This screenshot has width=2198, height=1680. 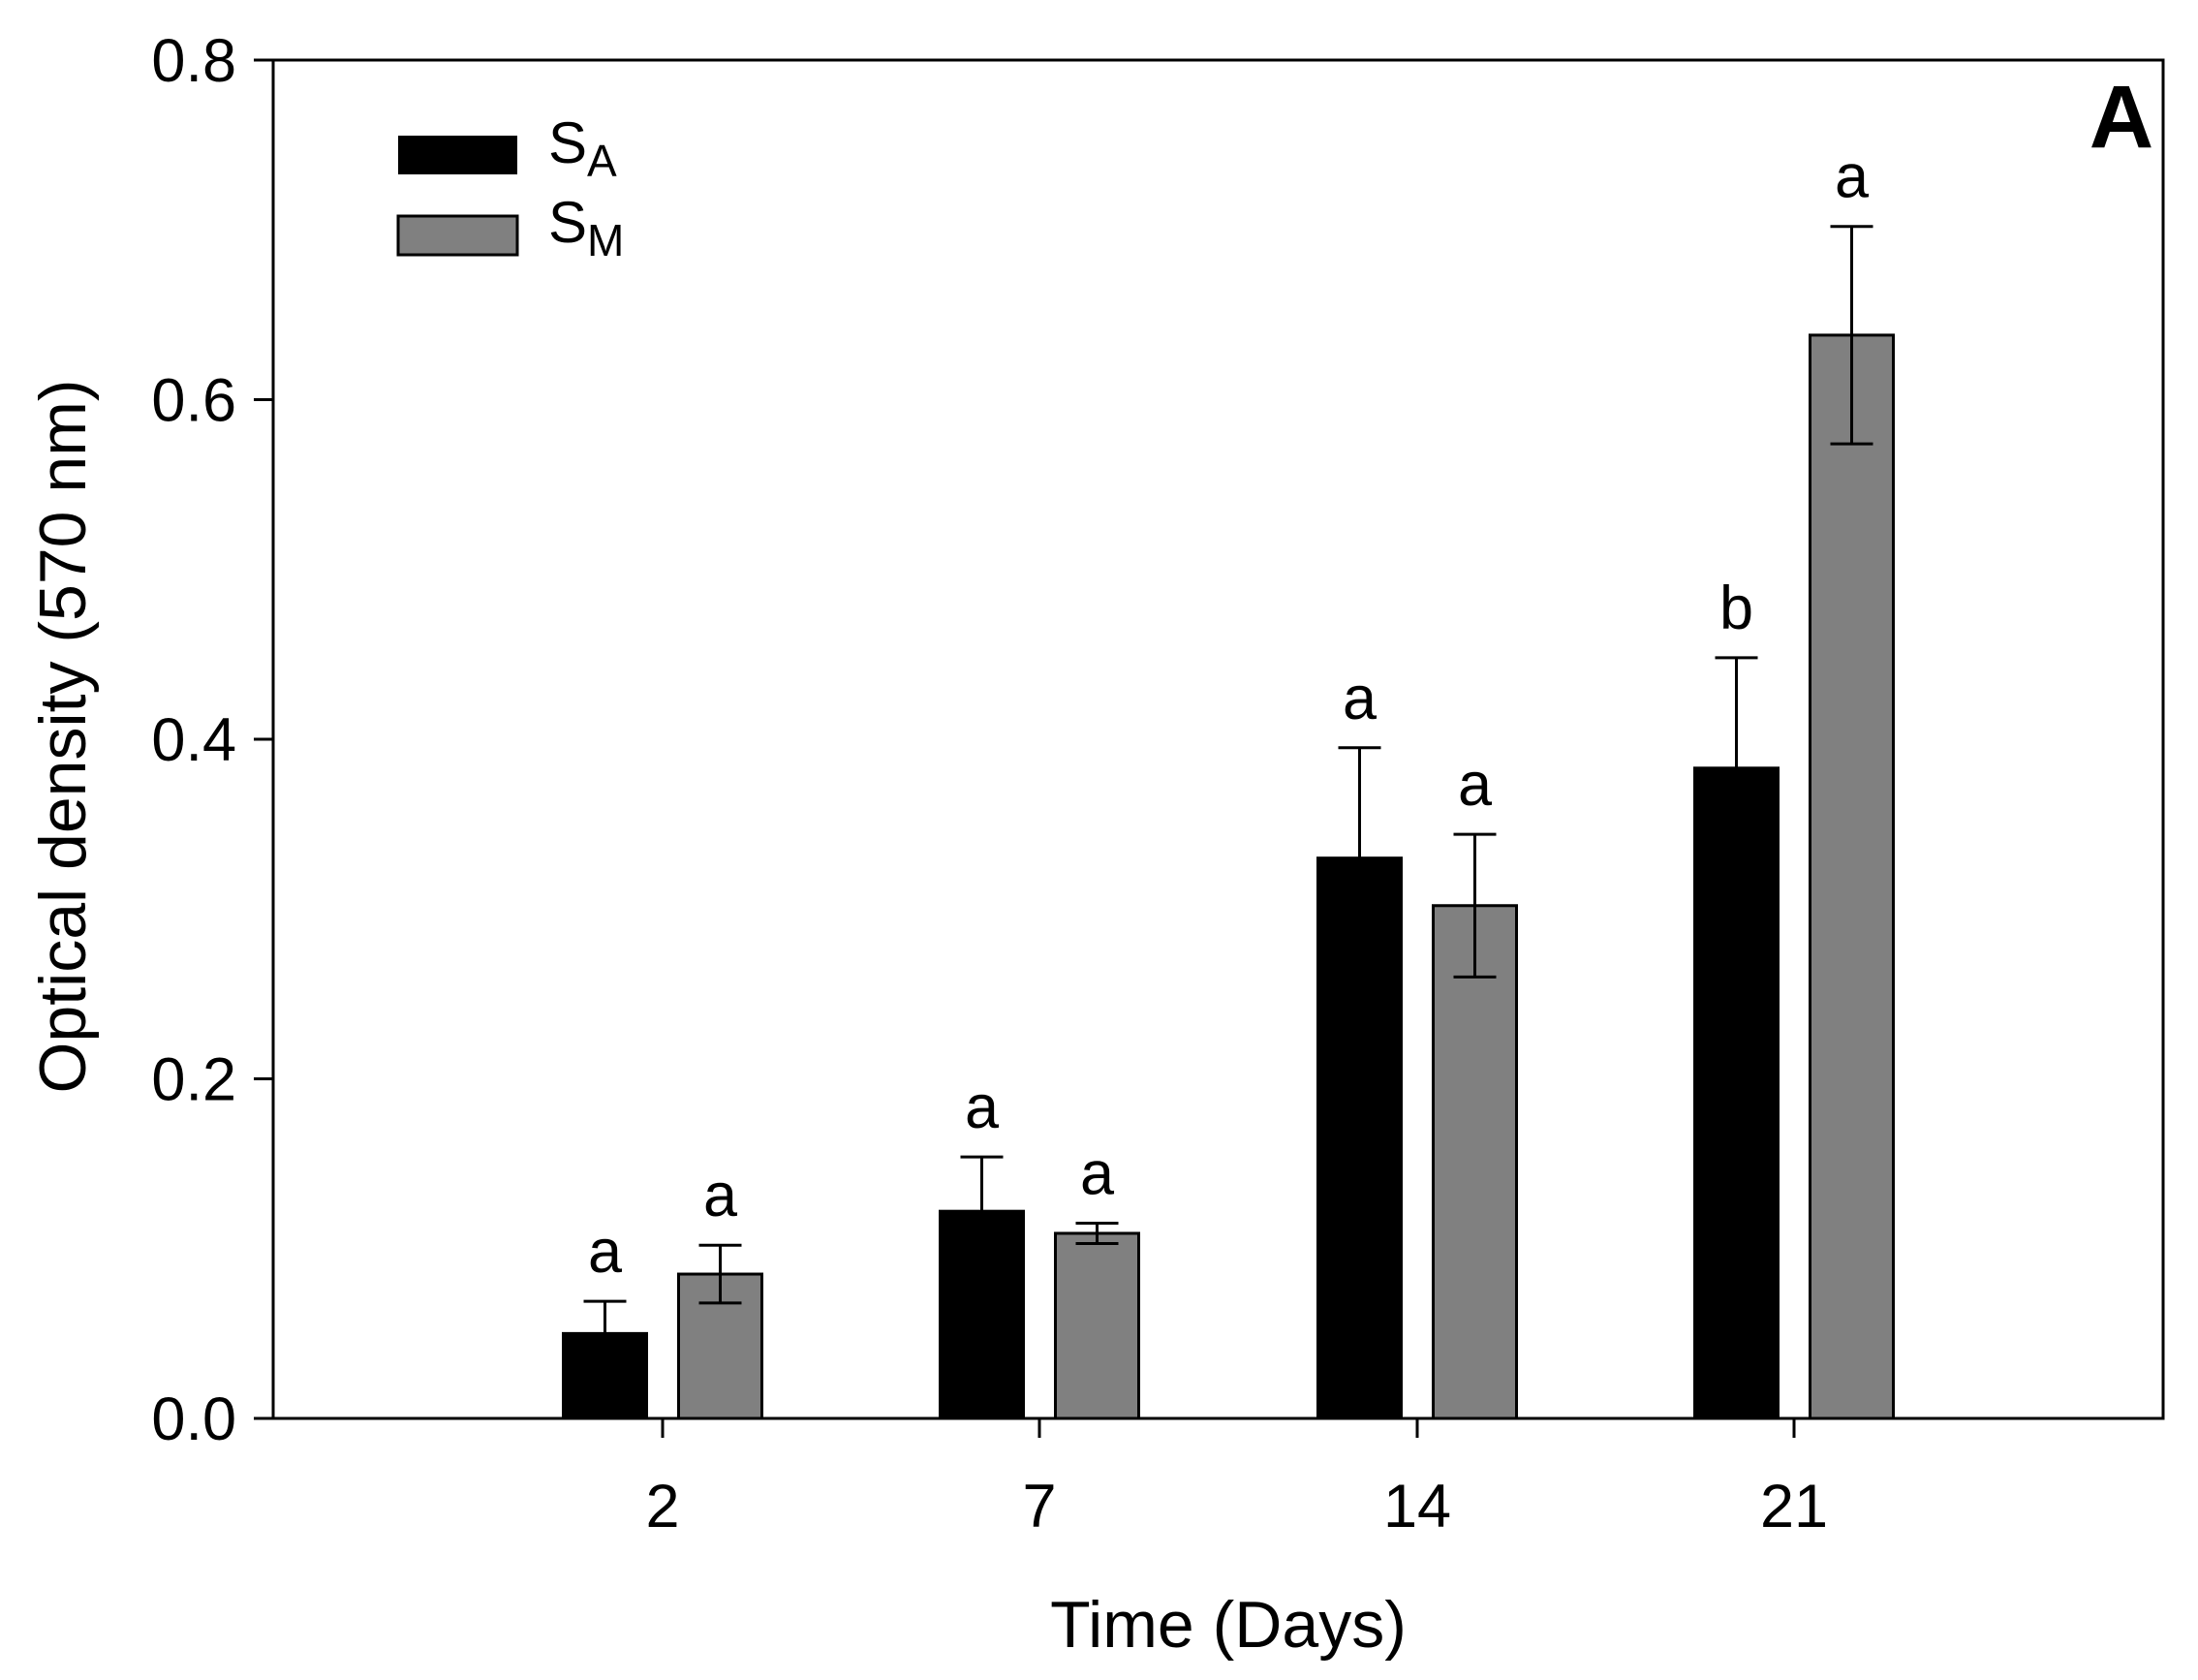 What do you see at coordinates (193, 61) in the screenshot?
I see `y-tick-label: 0.8` at bounding box center [193, 61].